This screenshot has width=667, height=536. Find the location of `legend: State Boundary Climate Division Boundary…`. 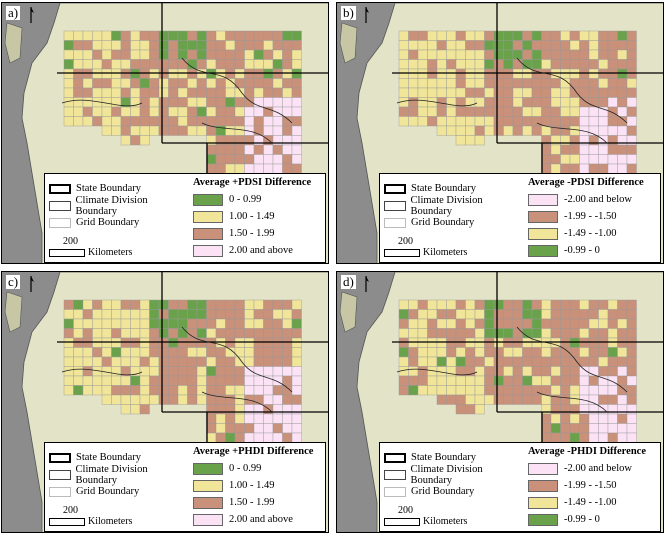

legend: State Boundary Climate Division Boundary… is located at coordinates (185, 487).